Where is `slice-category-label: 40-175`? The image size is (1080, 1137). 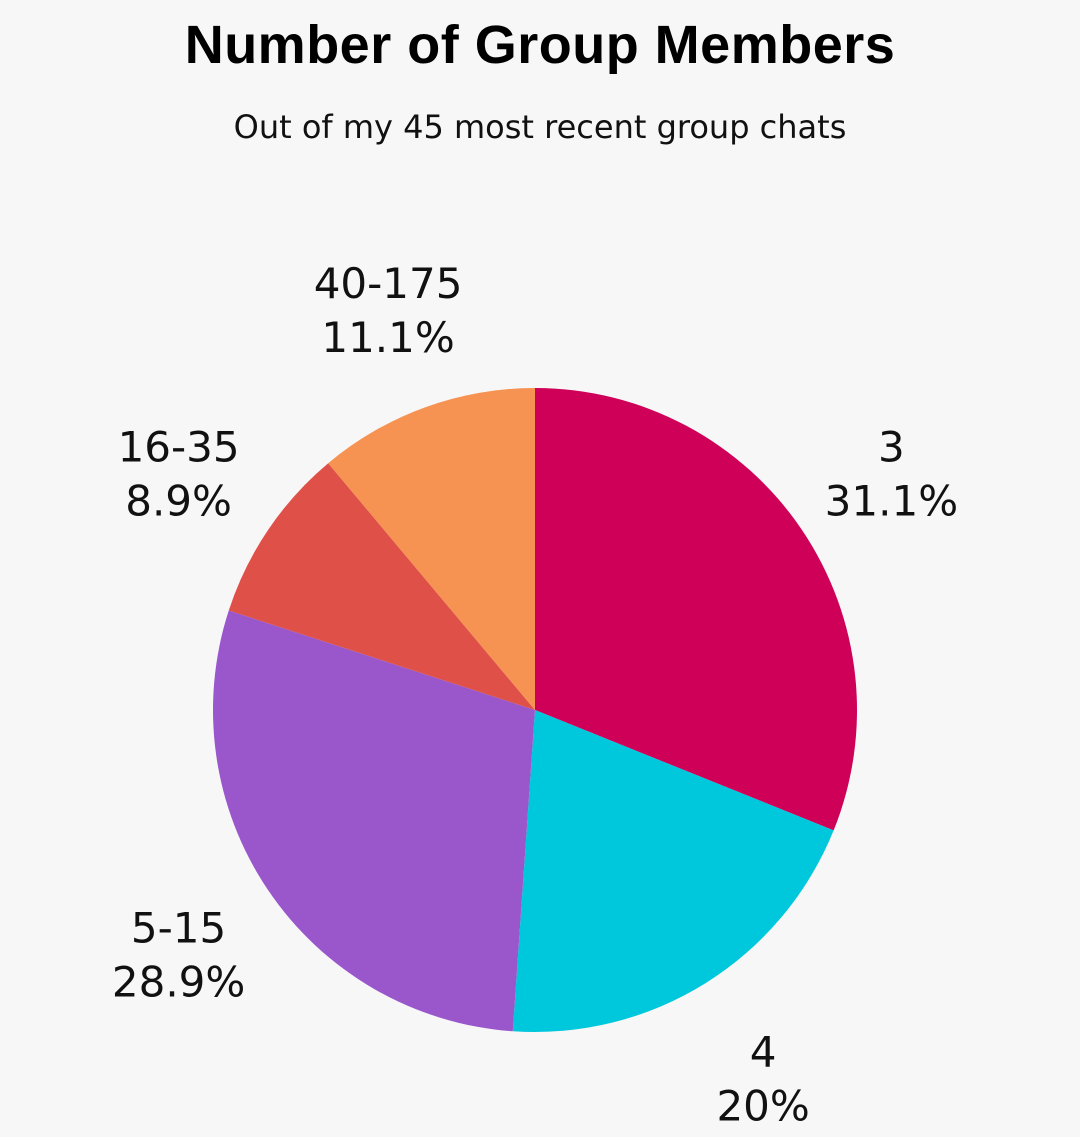 slice-category-label: 40-175 is located at coordinates (388, 283).